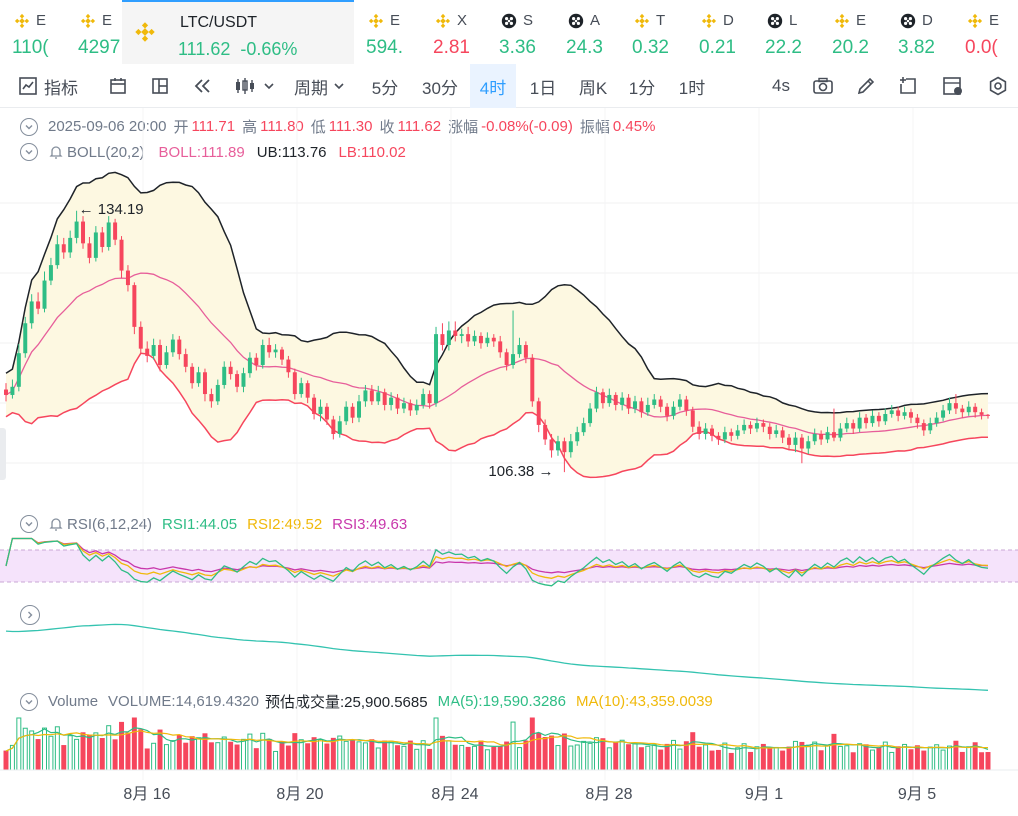 Image resolution: width=1018 pixels, height=816 pixels. What do you see at coordinates (387, 32) in the screenshot?
I see `ticker-tab: E 594.` at bounding box center [387, 32].